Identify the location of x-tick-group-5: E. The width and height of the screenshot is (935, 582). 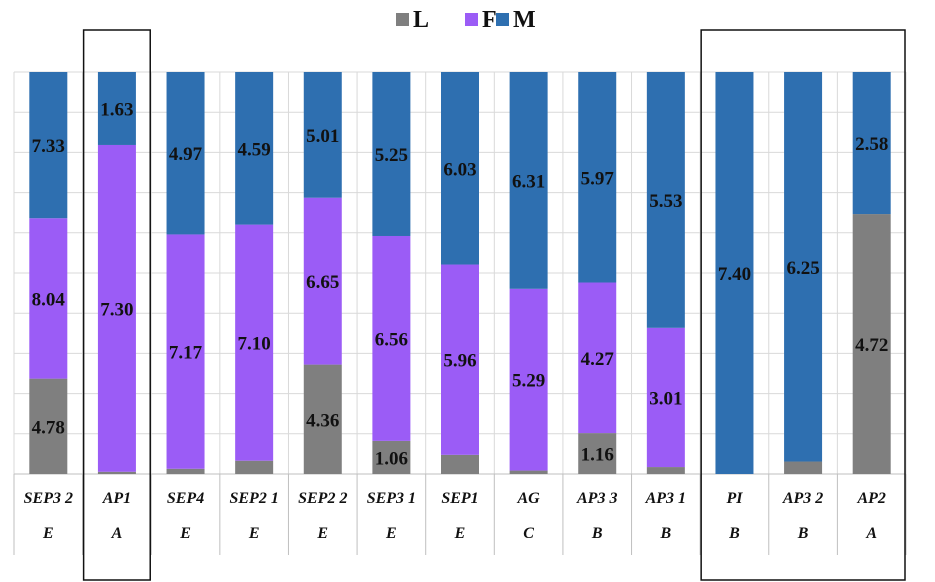
(391, 533).